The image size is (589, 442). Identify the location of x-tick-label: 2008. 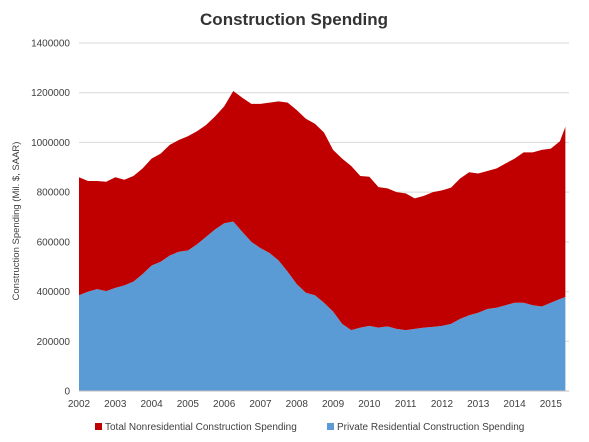
(297, 404).